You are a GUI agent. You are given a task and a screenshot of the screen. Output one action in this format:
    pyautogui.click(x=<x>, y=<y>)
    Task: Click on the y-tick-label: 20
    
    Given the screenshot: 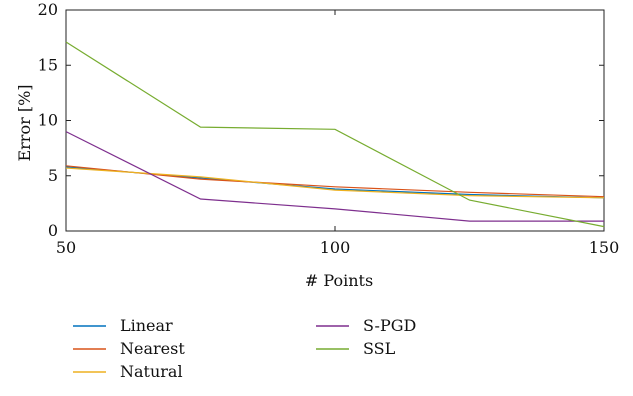 What is the action you would take?
    pyautogui.click(x=48, y=9)
    